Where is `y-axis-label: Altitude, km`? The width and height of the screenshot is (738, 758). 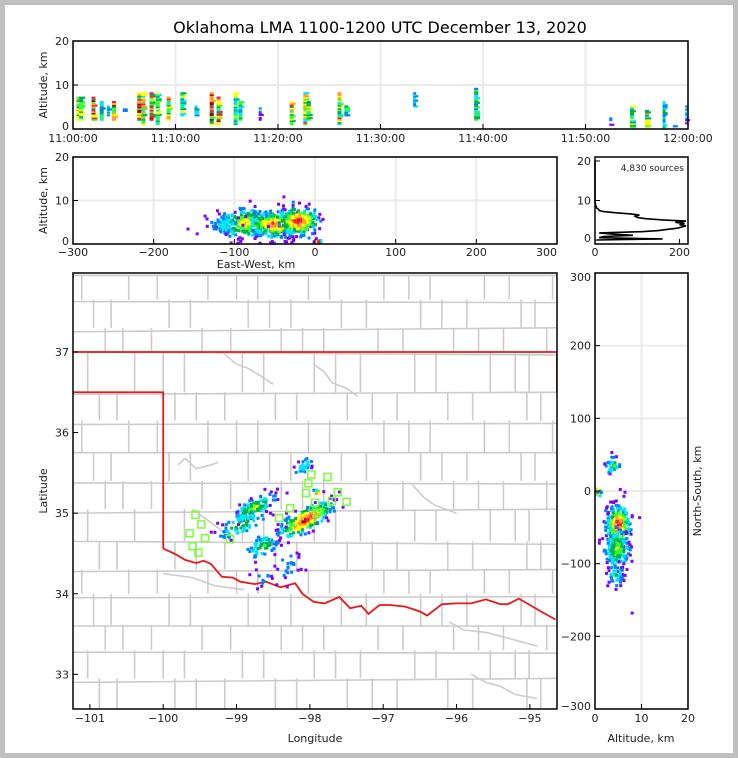
y-axis-label: Altitude, km is located at coordinates (43, 200).